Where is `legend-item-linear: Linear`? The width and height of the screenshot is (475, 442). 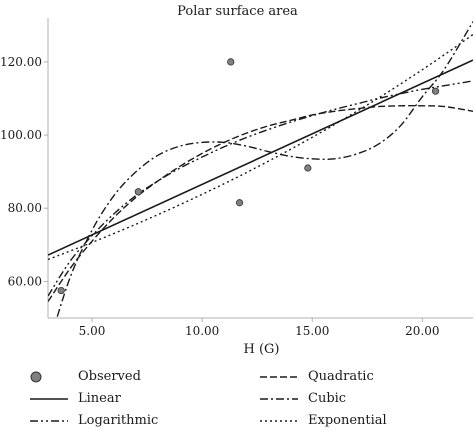 legend-item-linear: Linear is located at coordinates (75, 398).